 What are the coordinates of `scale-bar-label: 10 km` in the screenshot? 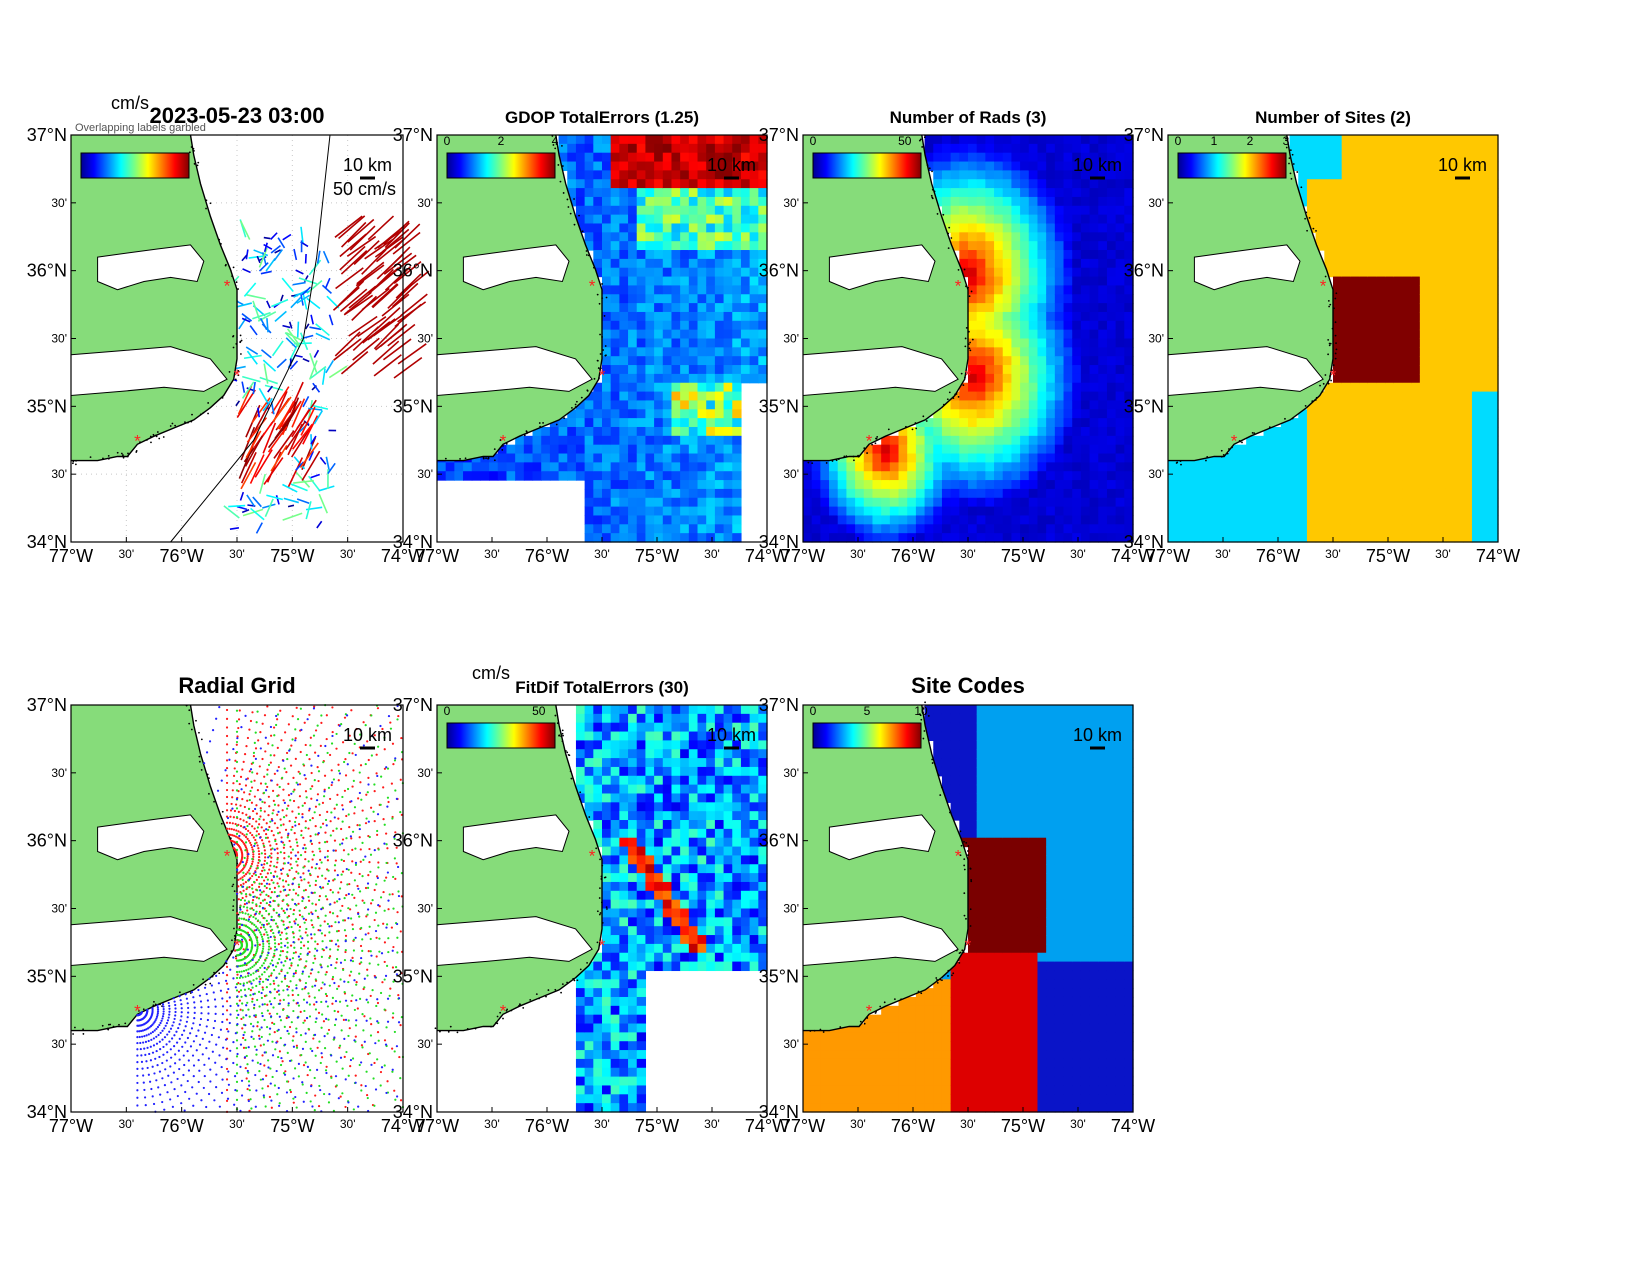 It's located at (367, 165).